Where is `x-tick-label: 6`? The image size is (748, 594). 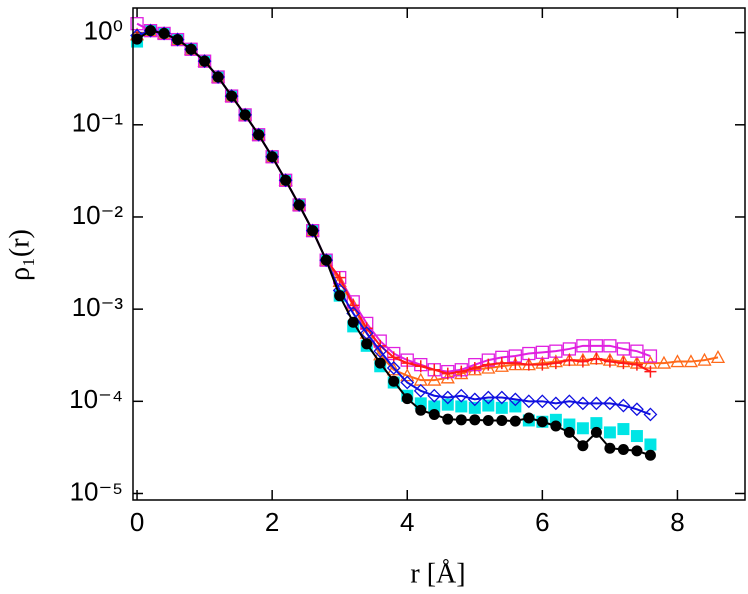 x-tick-label: 6 is located at coordinates (542, 522).